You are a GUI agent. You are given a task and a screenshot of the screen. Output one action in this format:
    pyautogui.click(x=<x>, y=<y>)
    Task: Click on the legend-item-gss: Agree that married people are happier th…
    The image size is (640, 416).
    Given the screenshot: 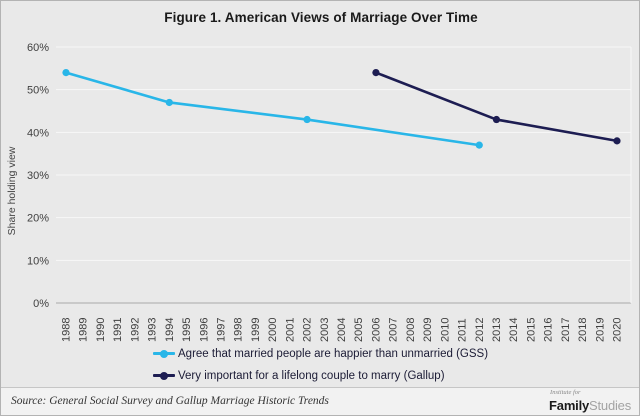 What is the action you would take?
    pyautogui.click(x=320, y=353)
    